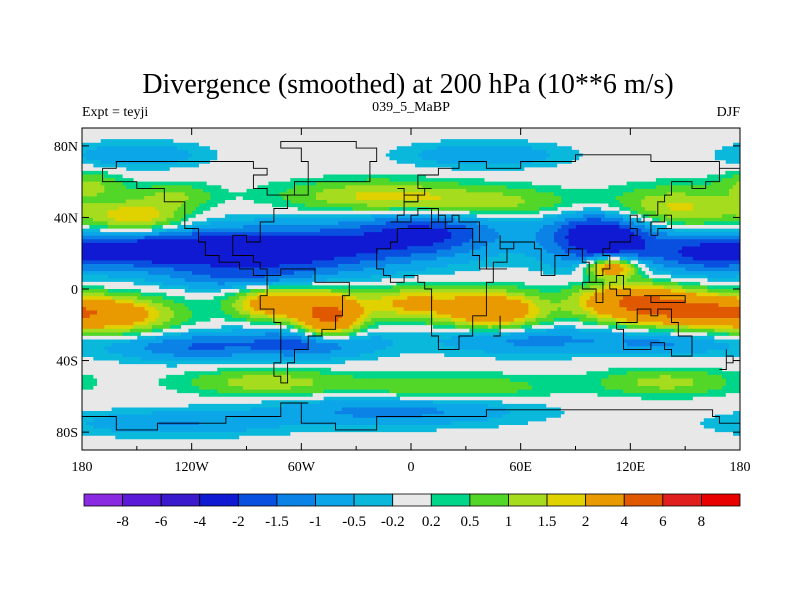 The height and width of the screenshot is (605, 800). Describe the element at coordinates (729, 112) in the screenshot. I see `subtitle-right: DJF` at that location.